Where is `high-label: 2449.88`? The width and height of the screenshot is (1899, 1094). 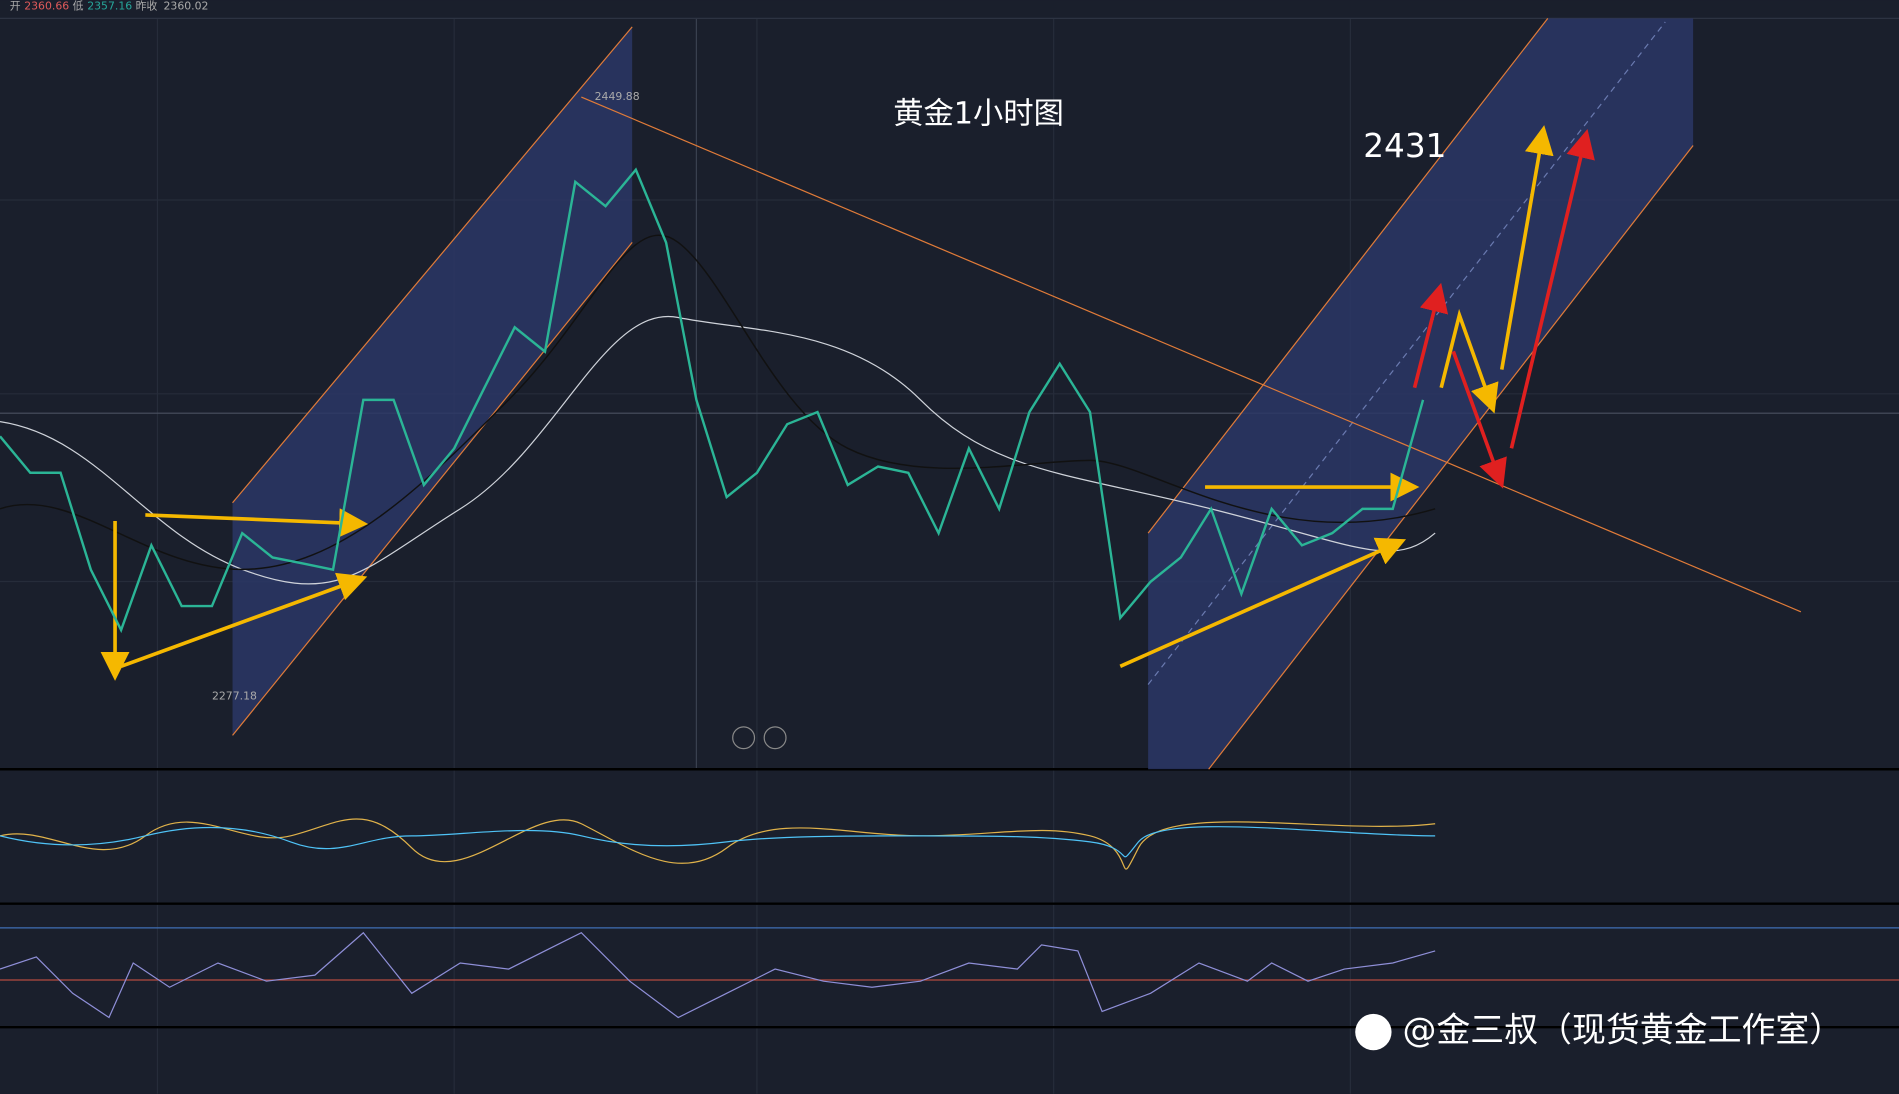 high-label: 2449.88 is located at coordinates (617, 96).